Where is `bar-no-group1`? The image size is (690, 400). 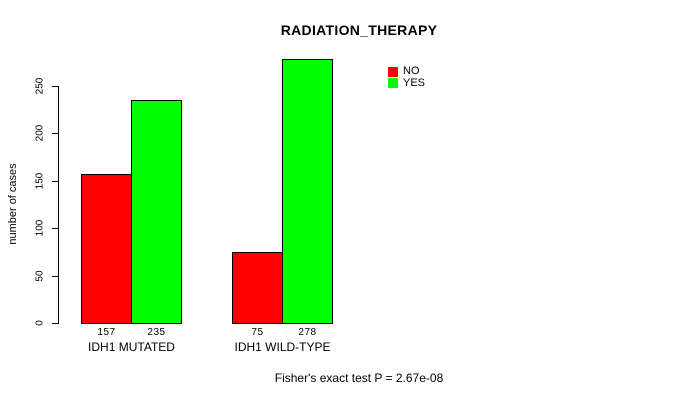 bar-no-group1 is located at coordinates (106, 249).